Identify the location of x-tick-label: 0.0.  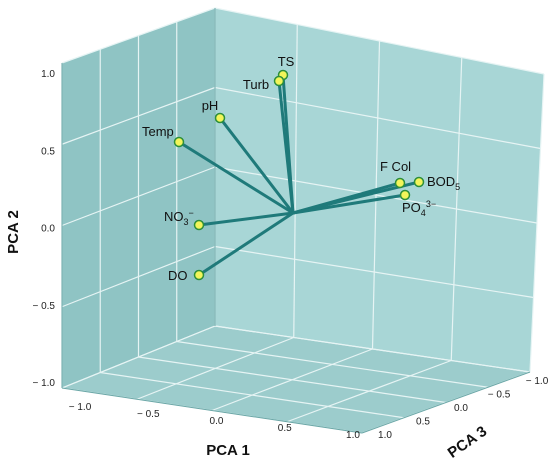
(217, 421).